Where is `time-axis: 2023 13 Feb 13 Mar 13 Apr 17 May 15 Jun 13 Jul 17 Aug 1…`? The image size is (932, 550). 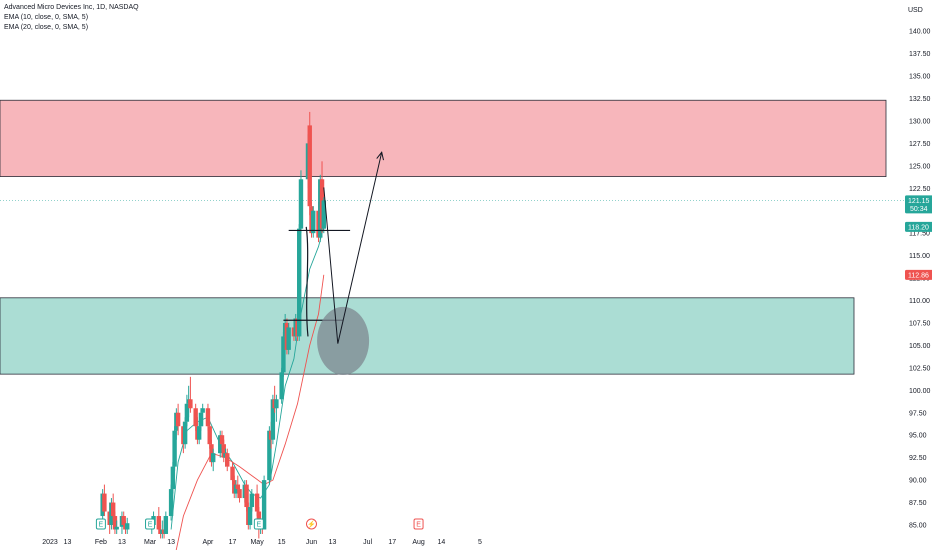 time-axis: 2023 13 Feb 13 Mar 13 Apr 17 May 15 Jun 13 Jul 17 Aug 1… is located at coordinates (262, 542).